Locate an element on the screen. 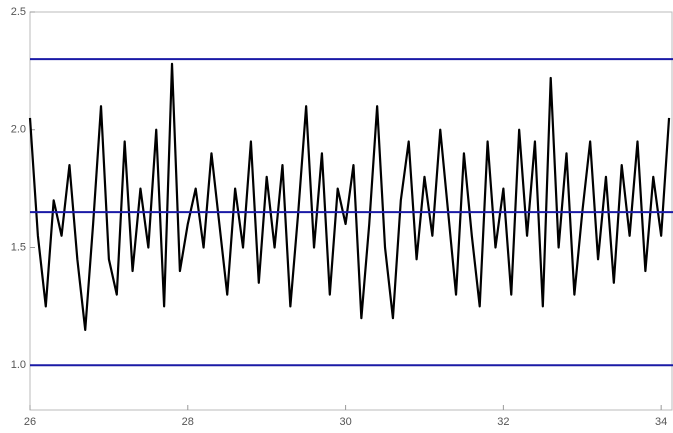 Image resolution: width=673 pixels, height=433 pixels. y-tick-label: 1.5 is located at coordinates (18, 247).